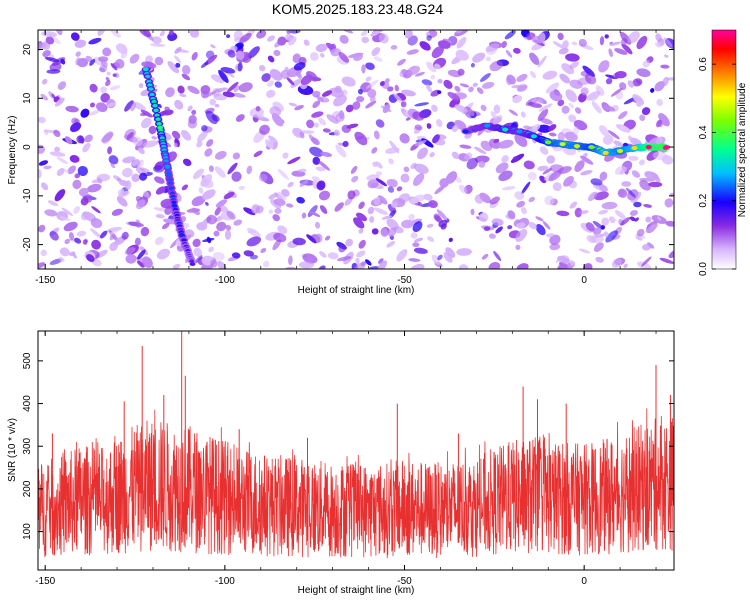 The height and width of the screenshot is (600, 750). Describe the element at coordinates (584, 280) in the screenshot. I see `x-tick-label: 0` at that location.